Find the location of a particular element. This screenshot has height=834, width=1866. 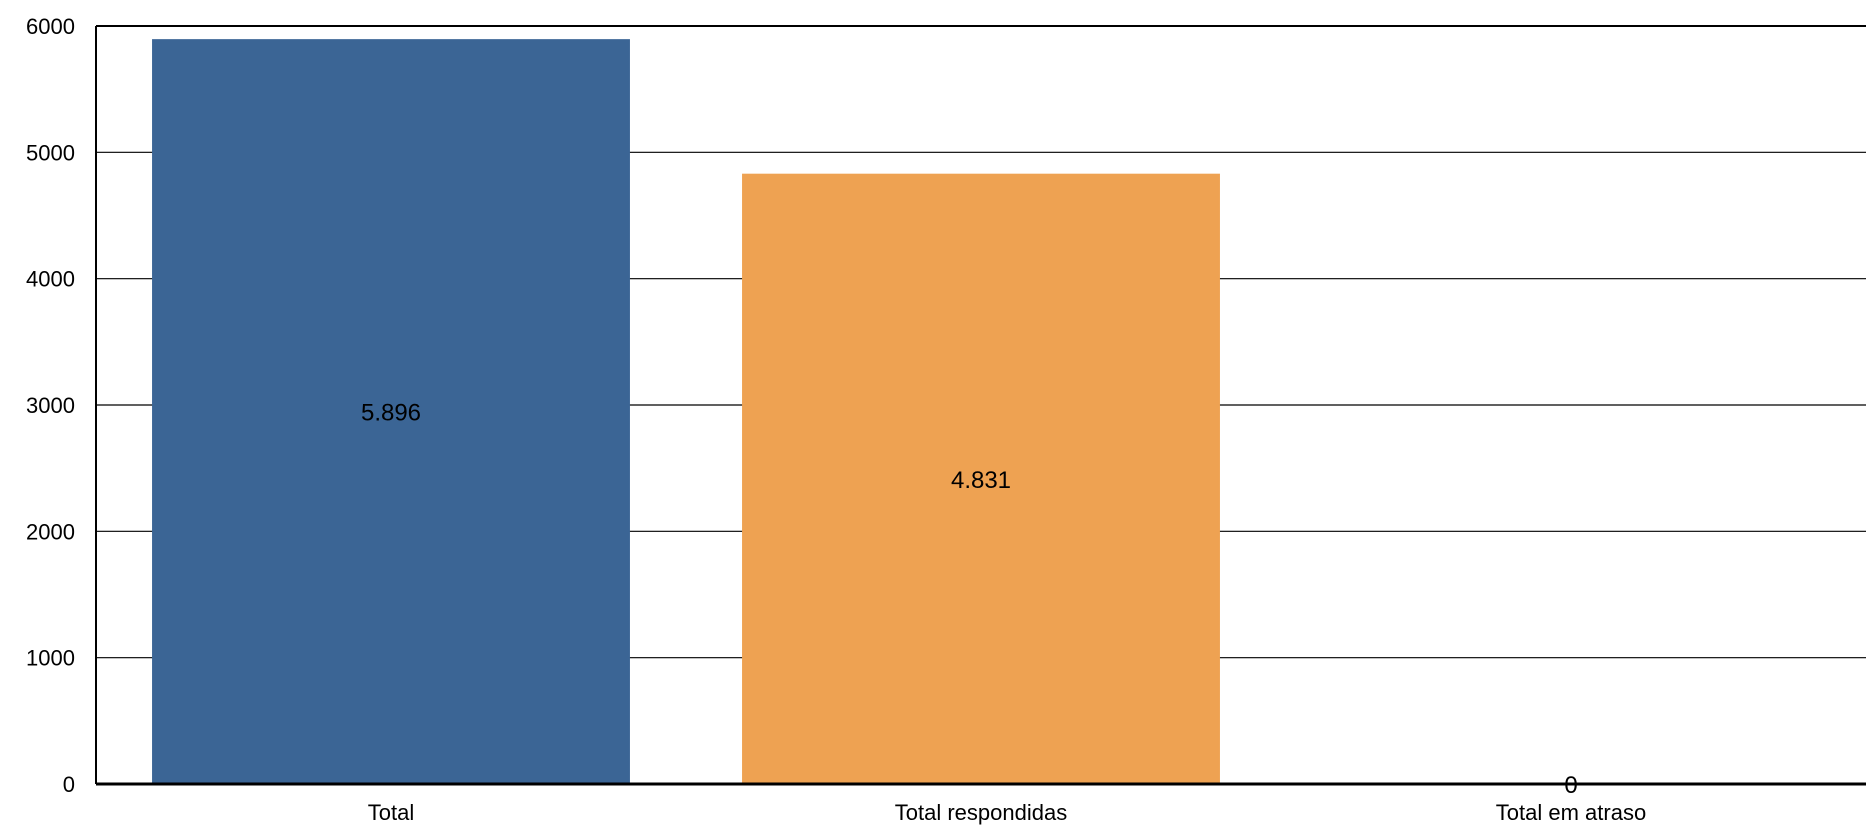

y-tick-labels: 0 1000 2000 3000 4000 5000 6000 is located at coordinates (50, 405).